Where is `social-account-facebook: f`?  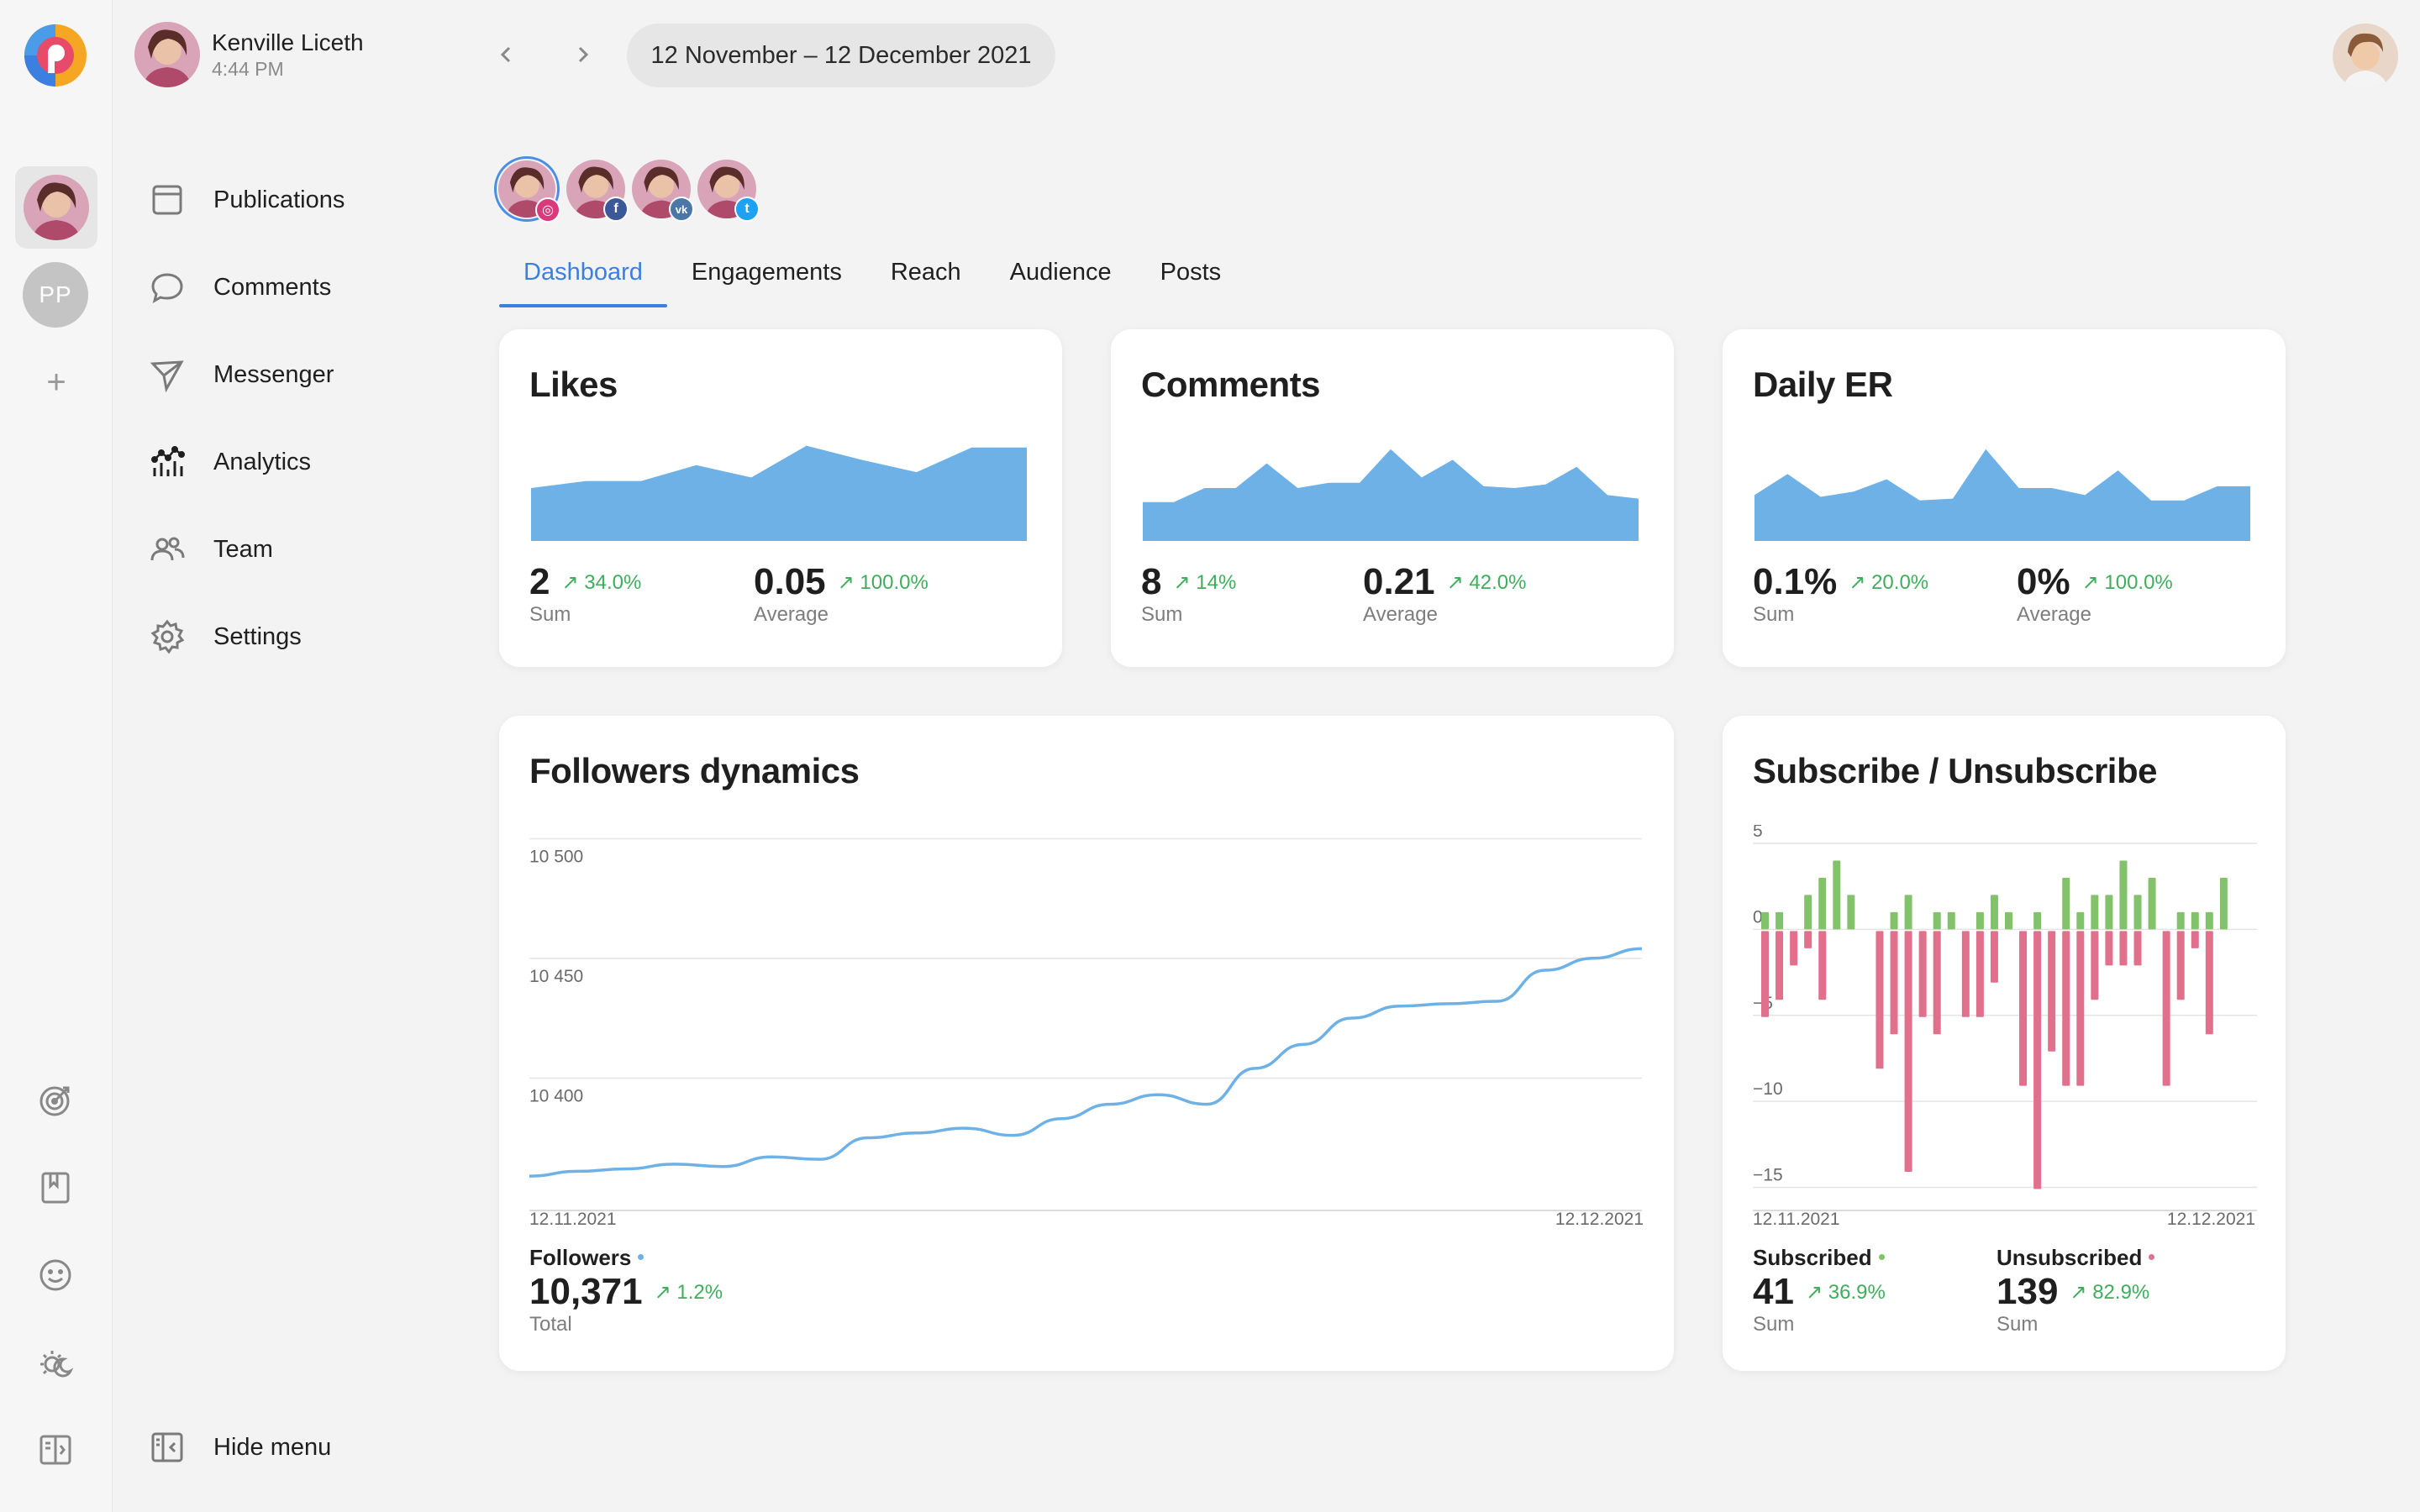 social-account-facebook: f is located at coordinates (597, 191).